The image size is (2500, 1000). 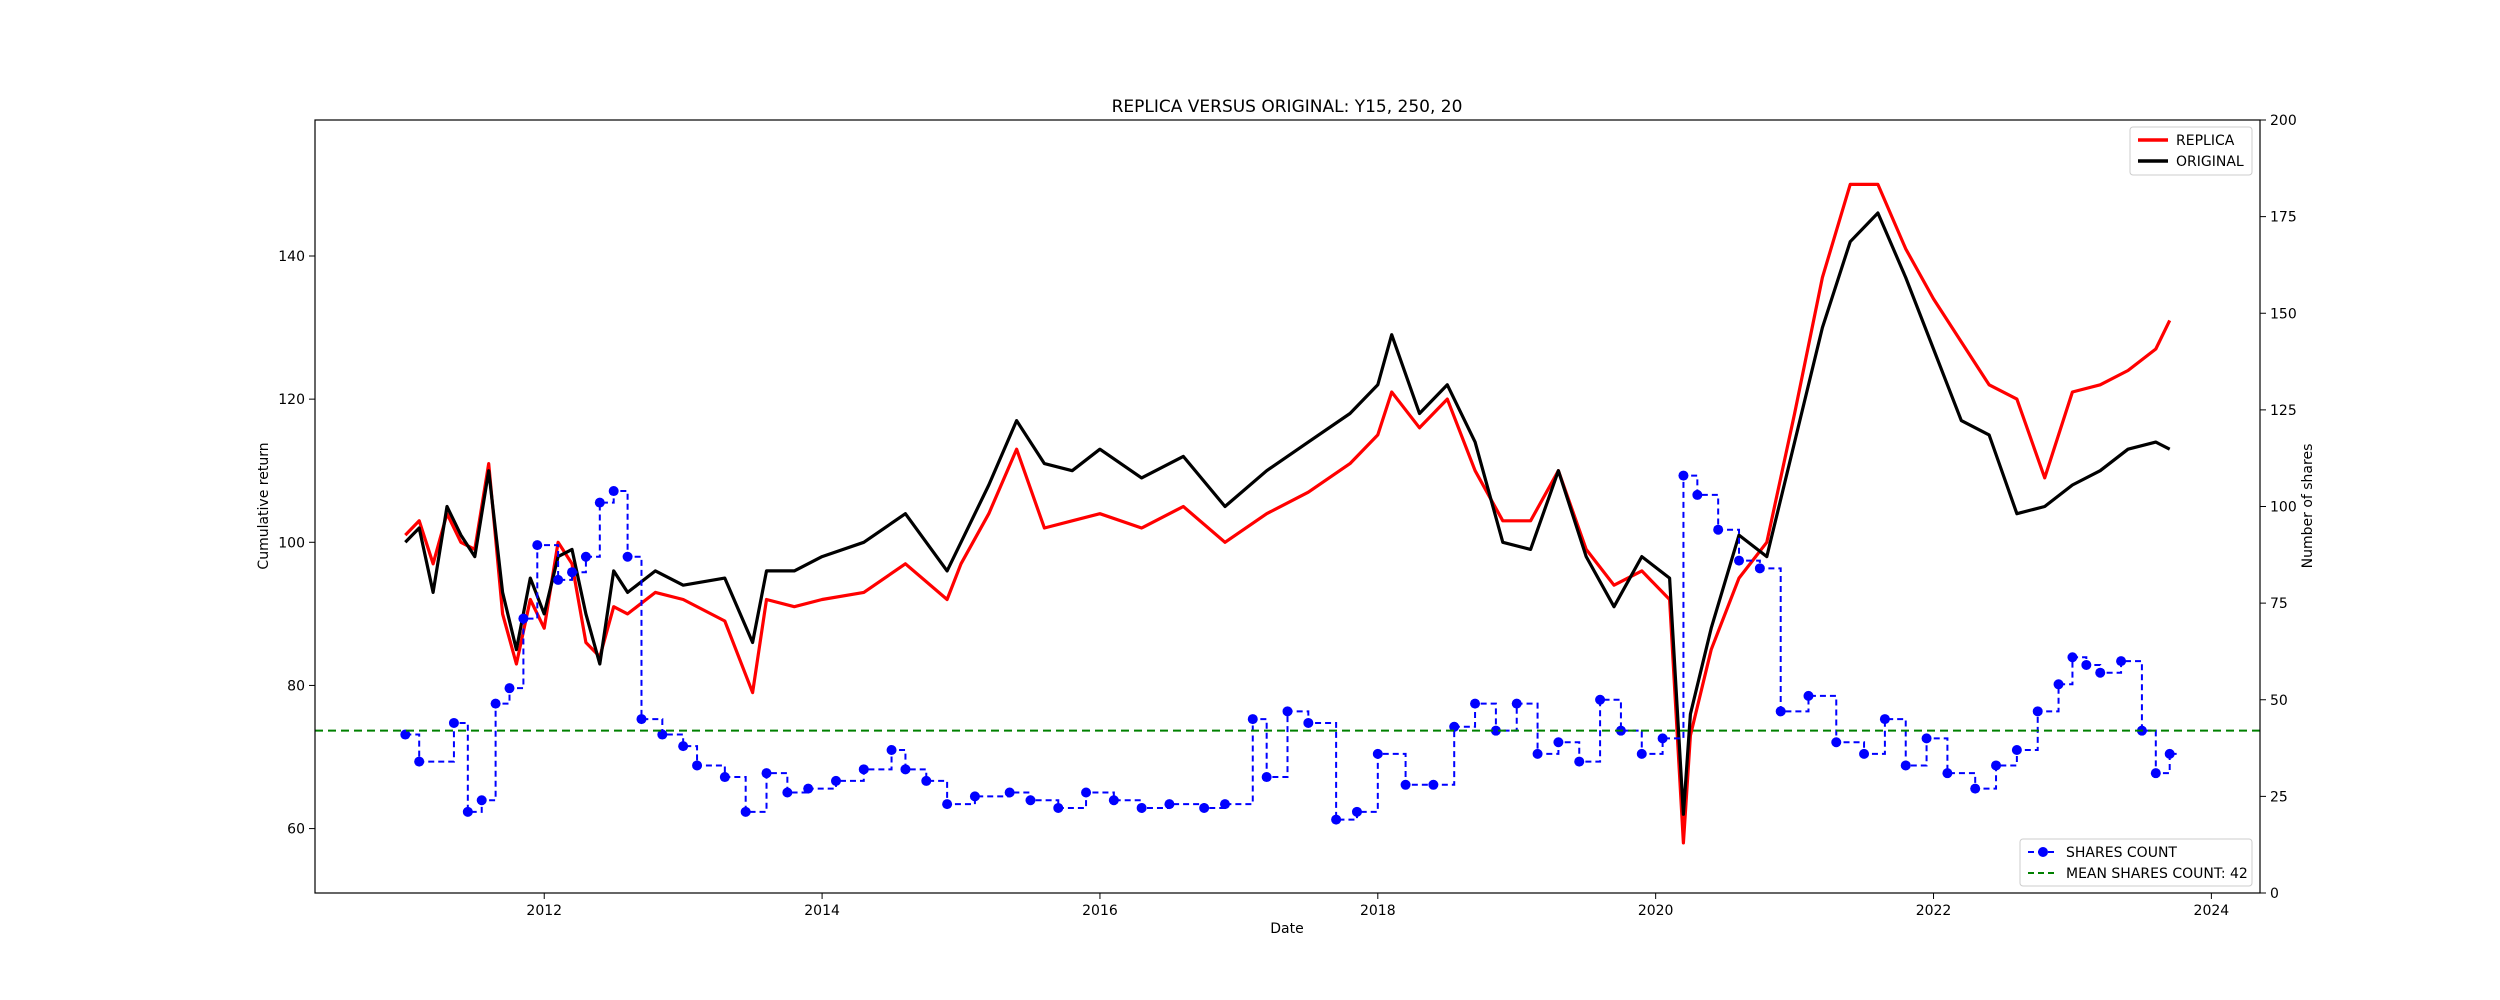 I want to click on x-axis-label: Date, so click(x=1286, y=929).